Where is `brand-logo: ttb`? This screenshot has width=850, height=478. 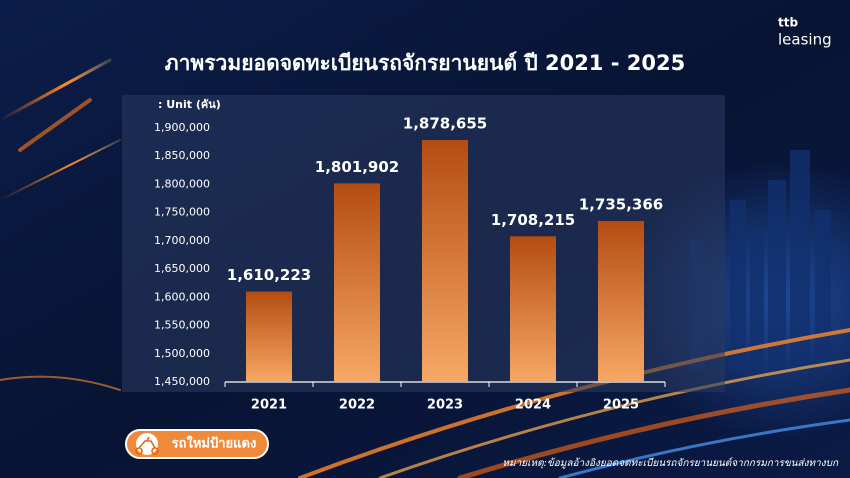 brand-logo: ttb is located at coordinates (788, 23).